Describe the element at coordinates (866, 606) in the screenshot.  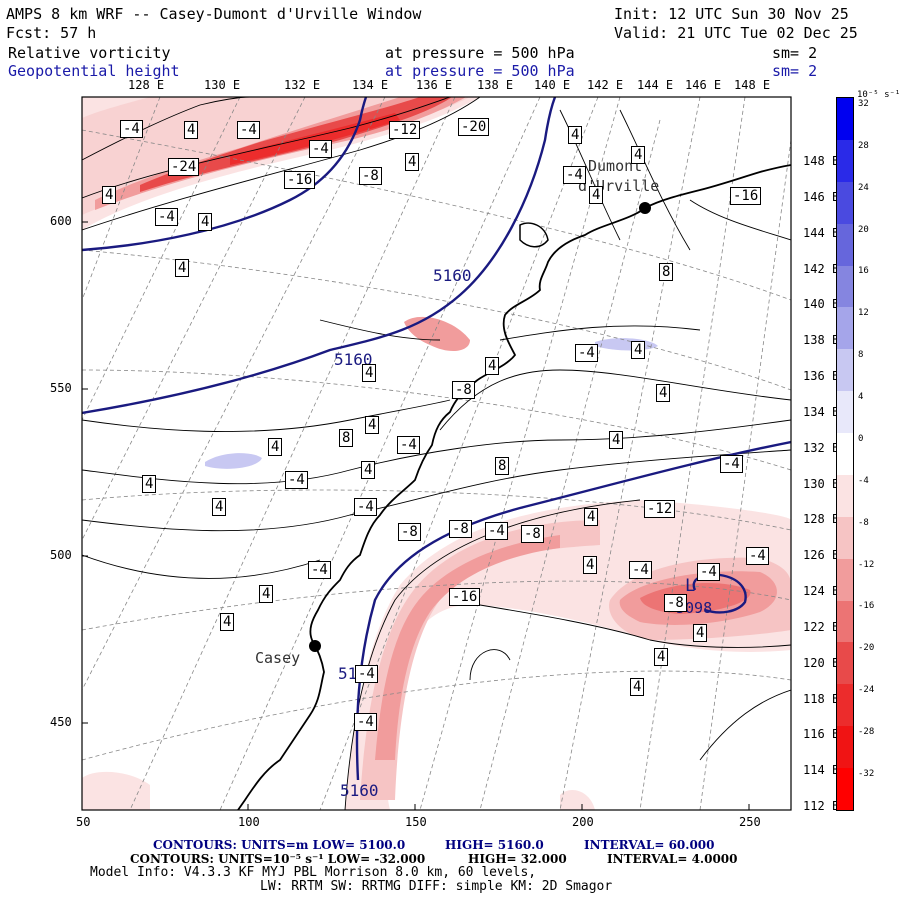
I see `colorbar-tick-label: -16` at that location.